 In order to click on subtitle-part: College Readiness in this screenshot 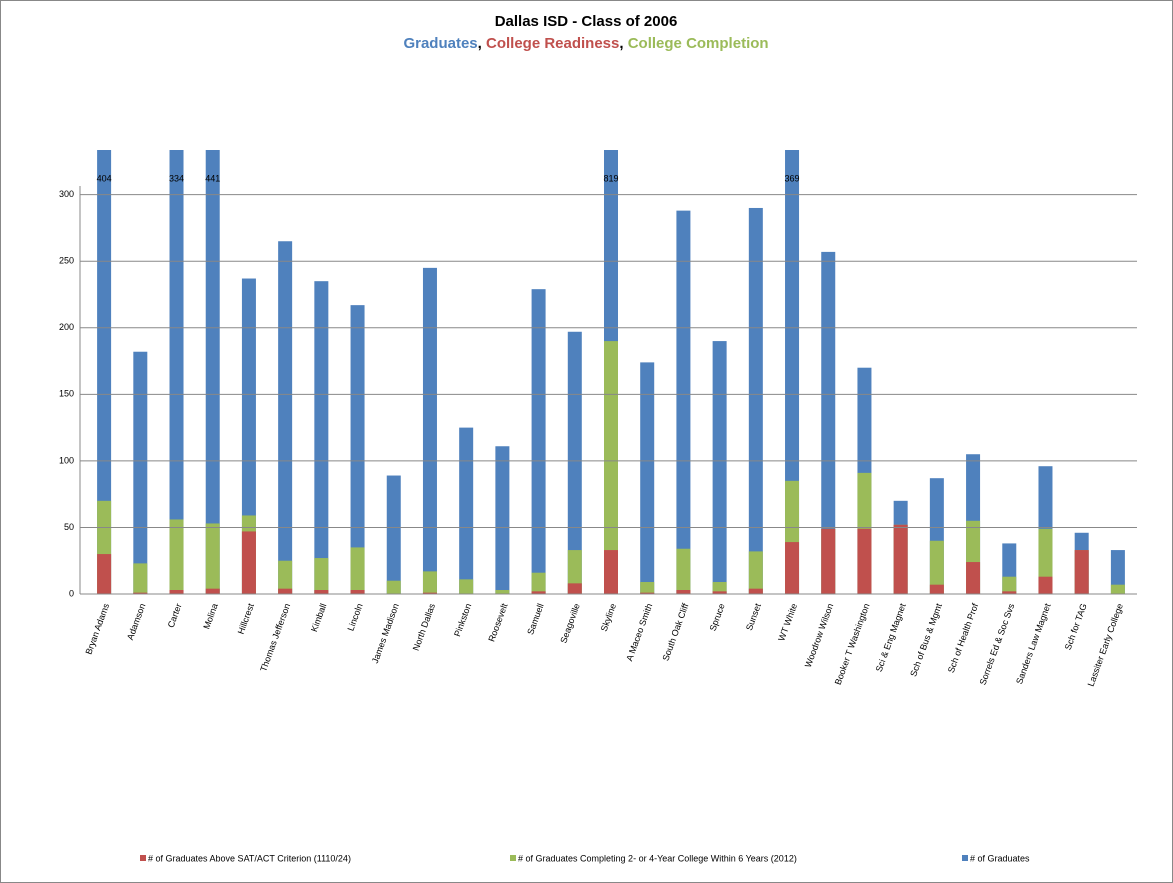, I will do `click(552, 43)`.